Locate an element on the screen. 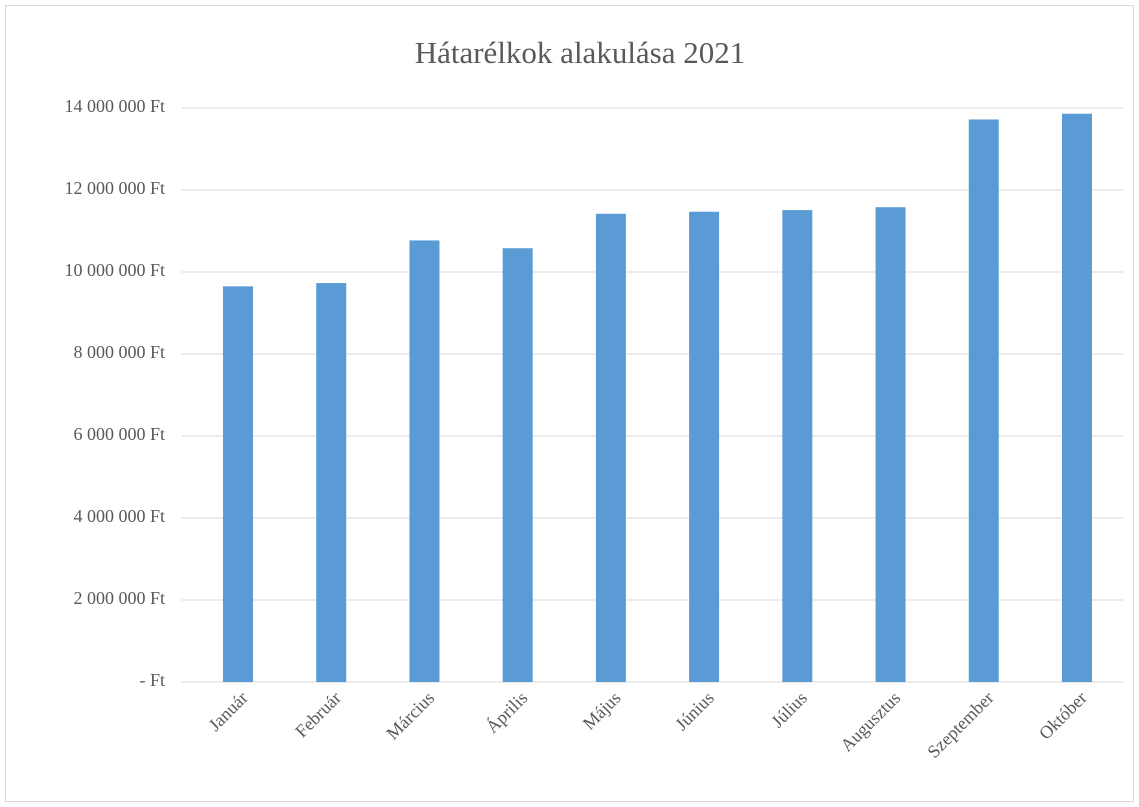  chart-title: Hátarélkok alakulása 2021 is located at coordinates (580, 52).